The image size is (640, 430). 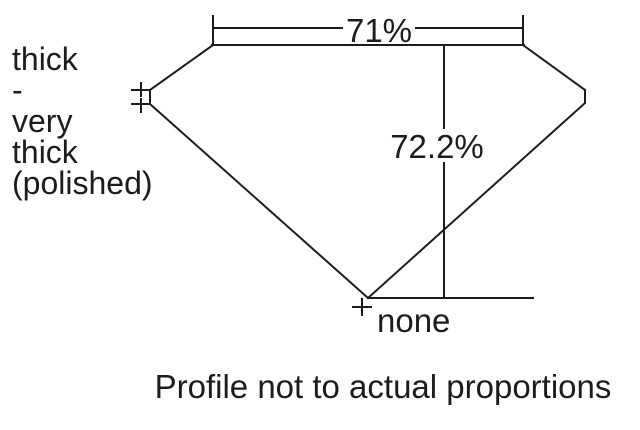 What do you see at coordinates (45, 59) in the screenshot?
I see `girdle-thickness-line-1: thick` at bounding box center [45, 59].